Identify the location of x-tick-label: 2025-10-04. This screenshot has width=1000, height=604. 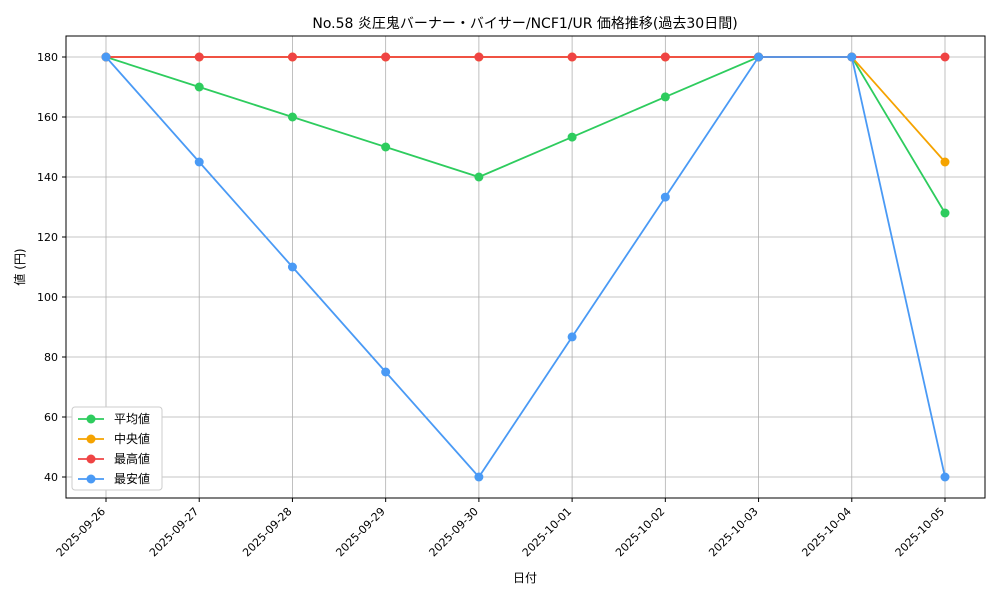
(826, 532).